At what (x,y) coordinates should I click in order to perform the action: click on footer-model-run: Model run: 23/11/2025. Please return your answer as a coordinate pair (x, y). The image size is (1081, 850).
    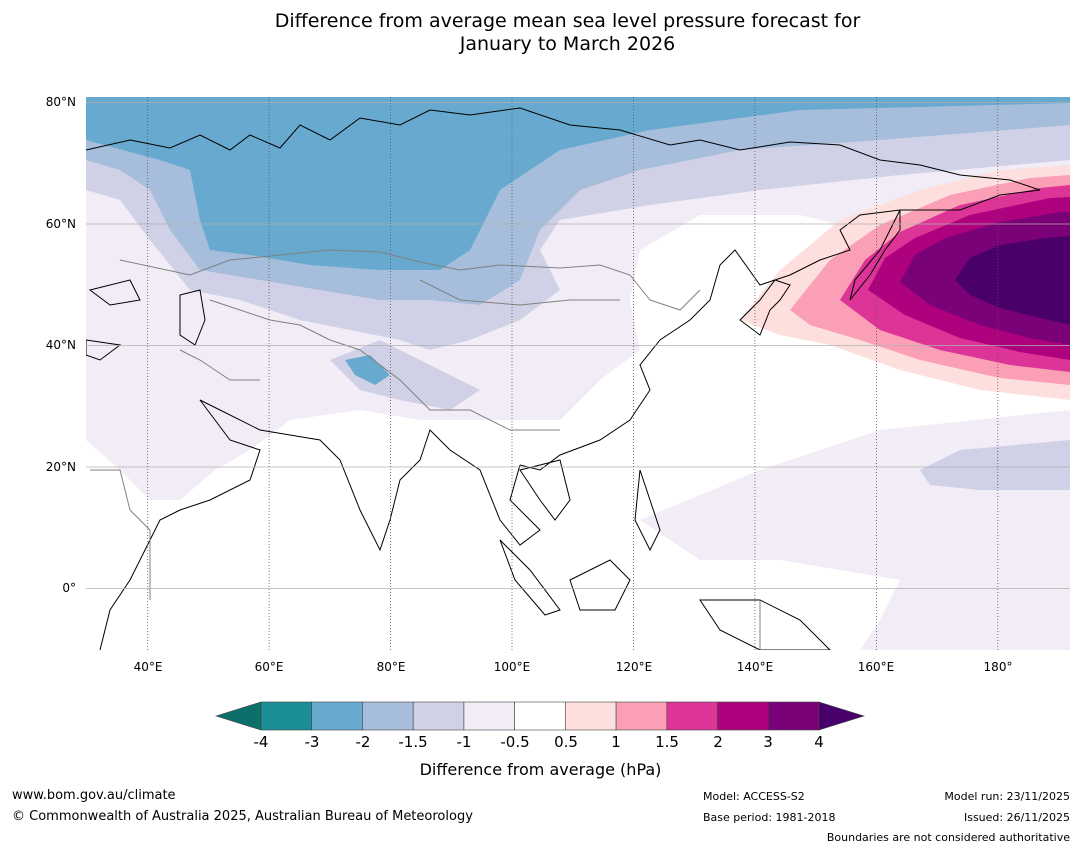
    Looking at the image, I should click on (1007, 796).